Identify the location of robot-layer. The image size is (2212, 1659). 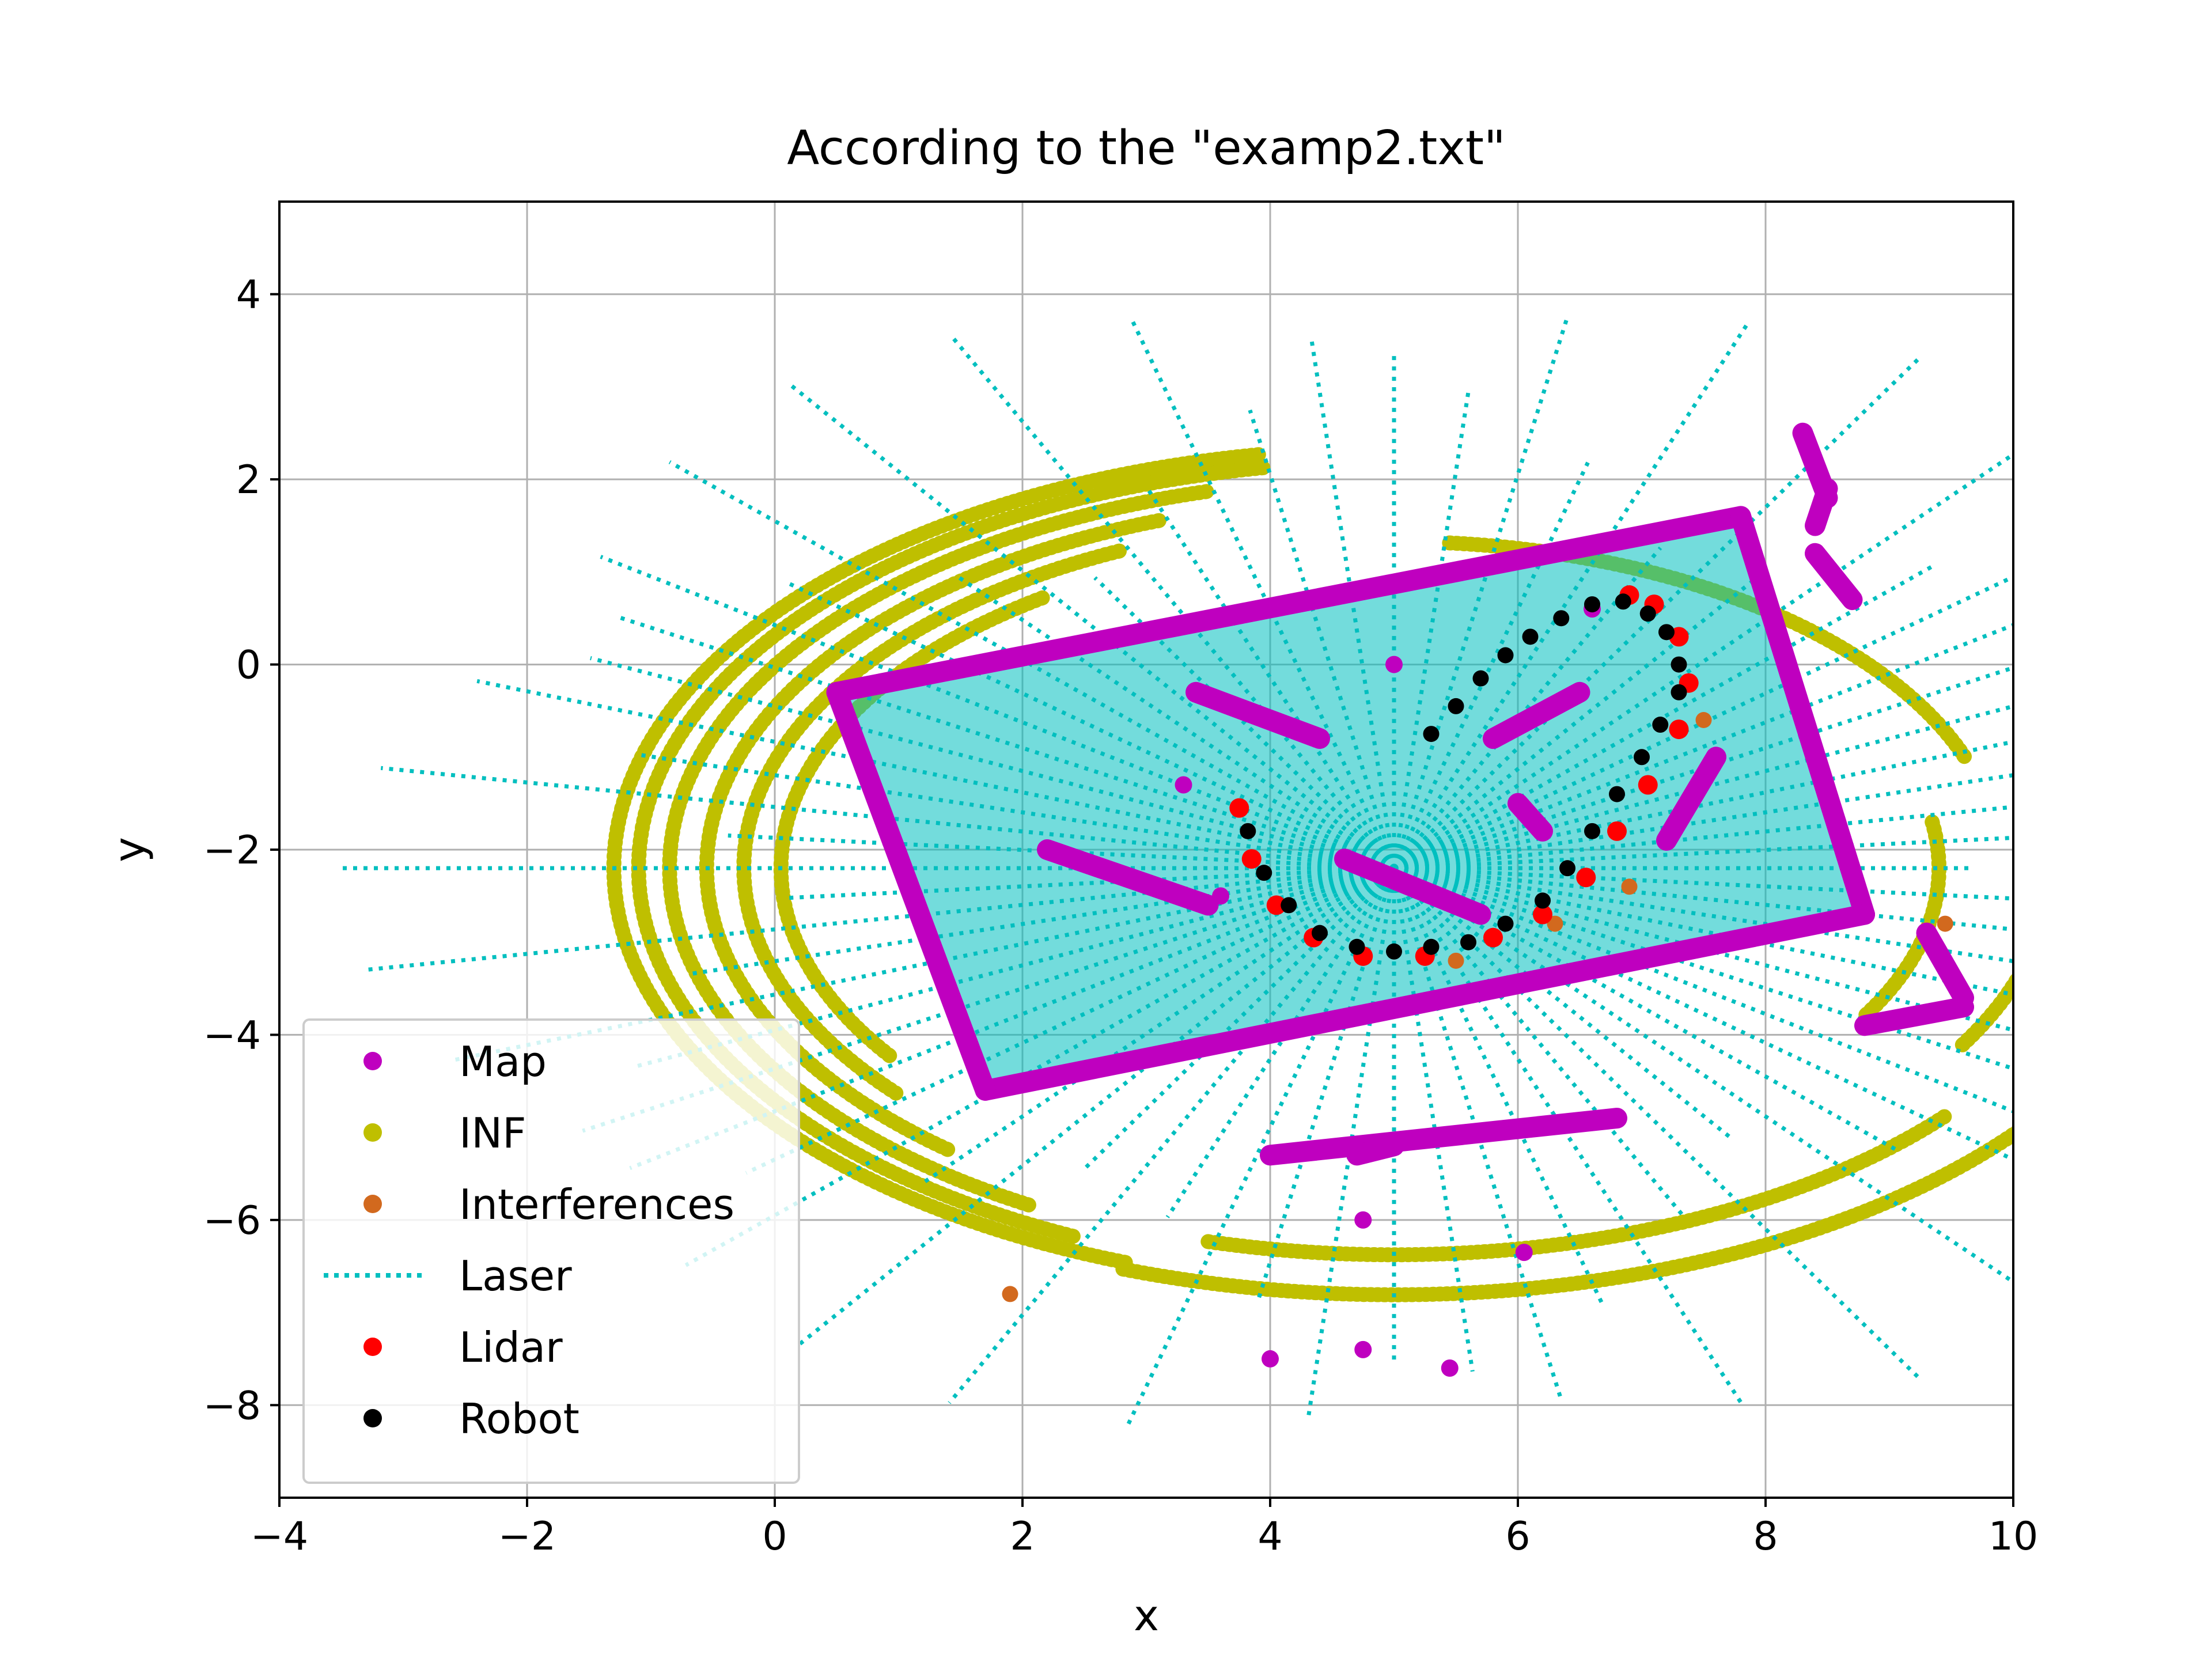
(1463, 776).